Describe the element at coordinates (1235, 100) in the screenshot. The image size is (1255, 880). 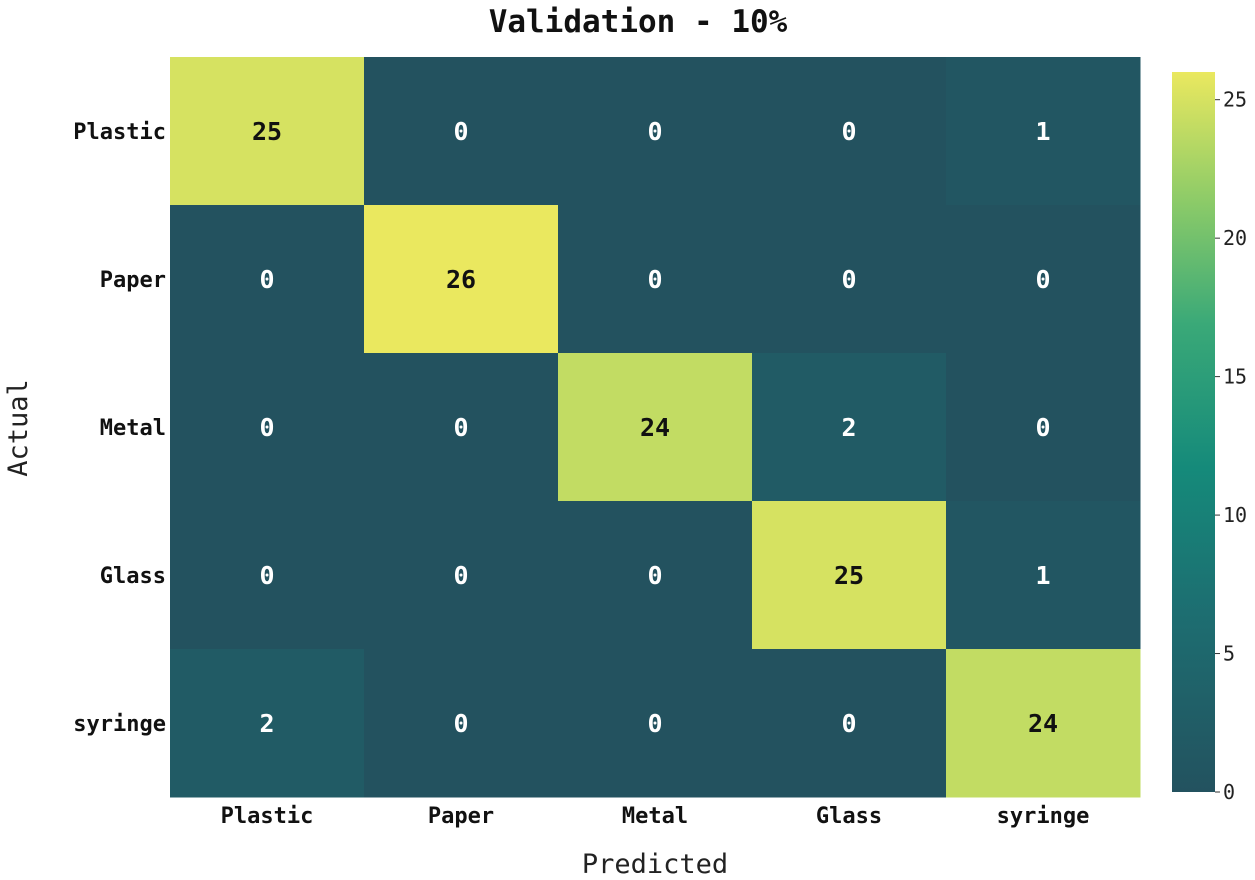
I see `colorbar-tick-label: 25` at that location.